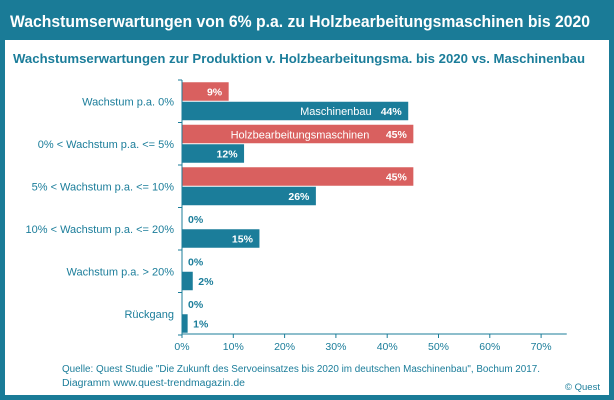 Image resolution: width=614 pixels, height=400 pixels. I want to click on x-tick-label: 40%, so click(387, 347).